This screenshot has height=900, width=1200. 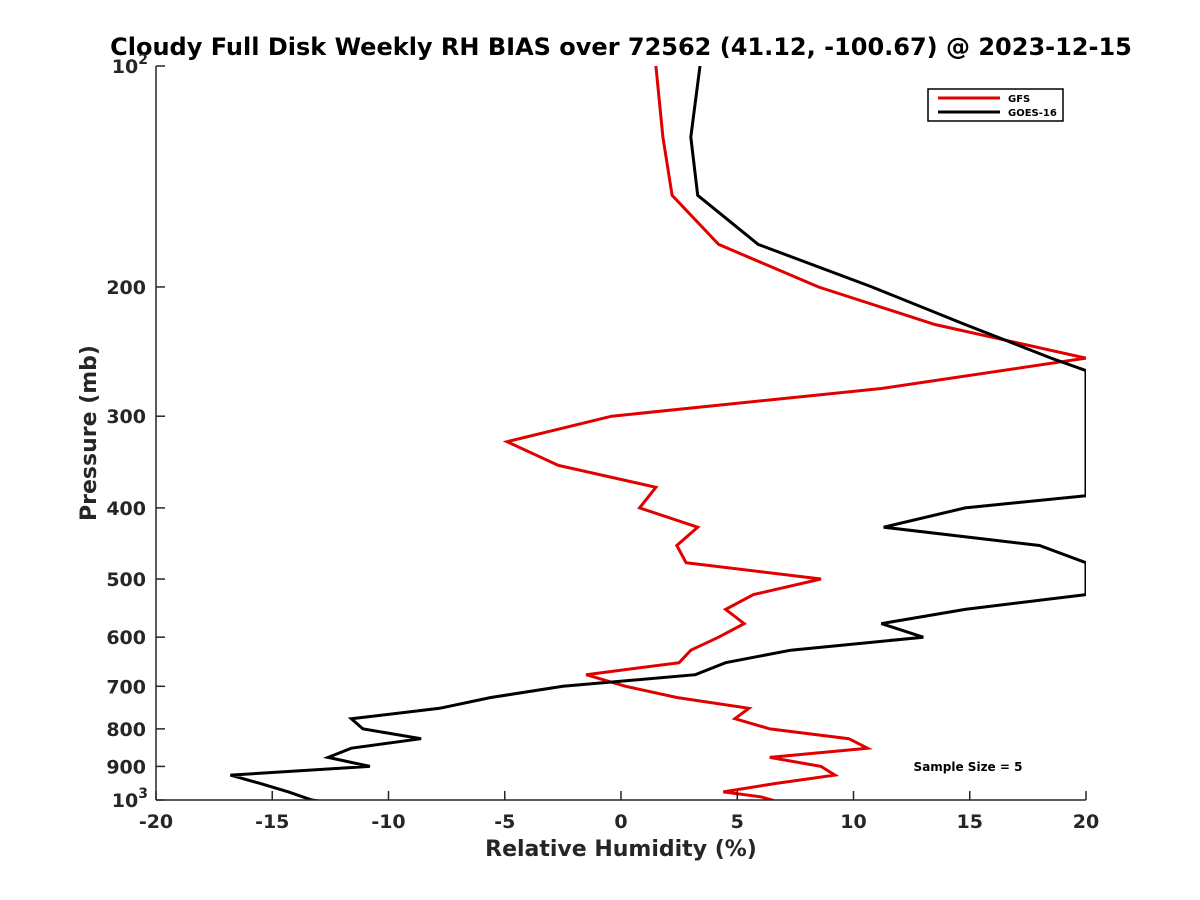 What do you see at coordinates (388, 822) in the screenshot?
I see `x-tick-label: -10` at bounding box center [388, 822].